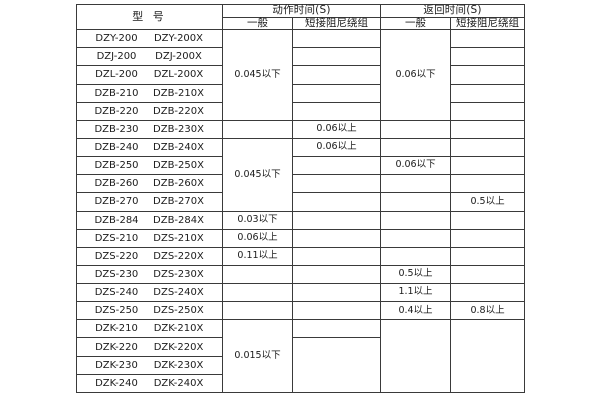 The height and width of the screenshot is (400, 600). What do you see at coordinates (149, 274) in the screenshot?
I see `model-cell: DZS-230 DZS-230X` at bounding box center [149, 274].